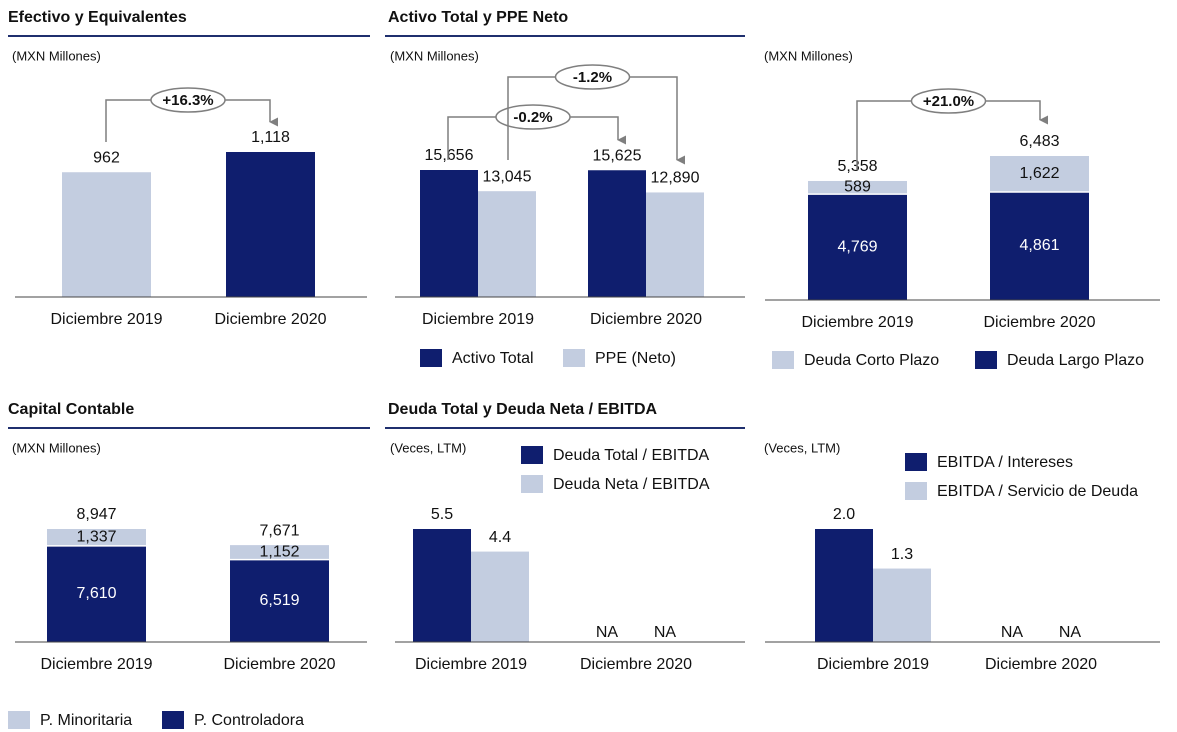  Describe the element at coordinates (1075, 360) in the screenshot. I see `legend-label: Deuda Largo Plazo` at that location.